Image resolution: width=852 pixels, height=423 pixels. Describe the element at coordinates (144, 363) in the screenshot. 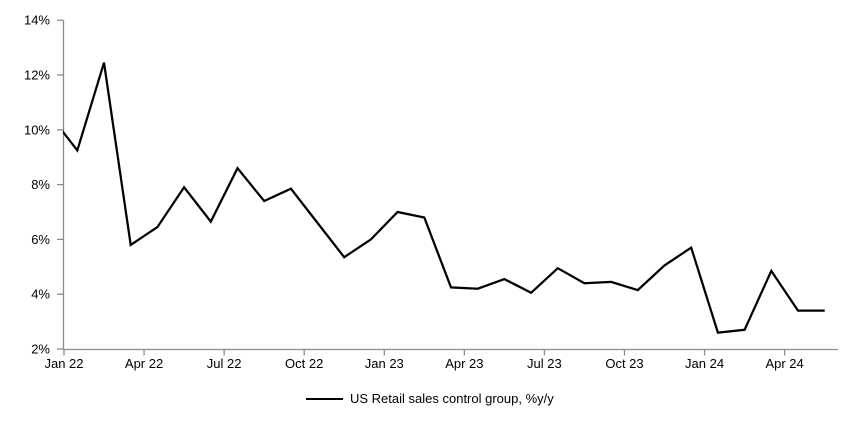

I see `x-tick-label: Apr 22` at that location.